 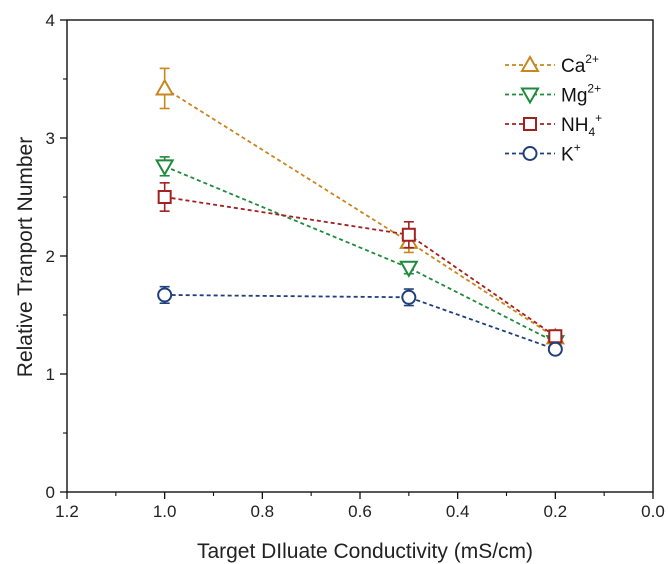 What do you see at coordinates (552, 64) in the screenshot?
I see `legend-item-ca: Ca2+` at bounding box center [552, 64].